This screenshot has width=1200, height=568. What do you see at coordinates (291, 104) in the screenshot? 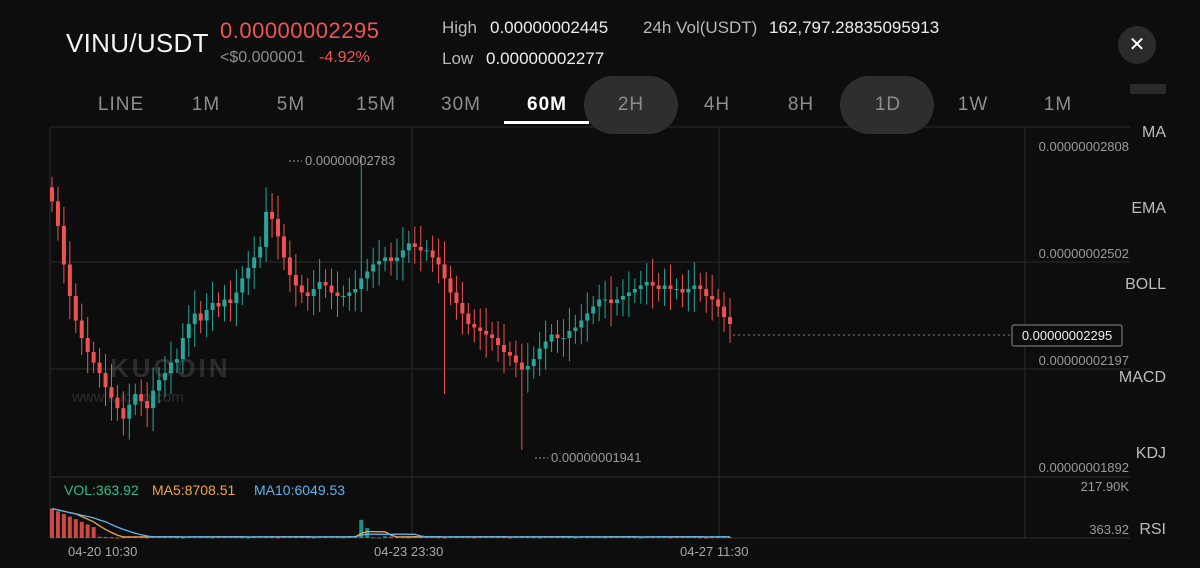
I see `tab-5m: 5M` at bounding box center [291, 104].